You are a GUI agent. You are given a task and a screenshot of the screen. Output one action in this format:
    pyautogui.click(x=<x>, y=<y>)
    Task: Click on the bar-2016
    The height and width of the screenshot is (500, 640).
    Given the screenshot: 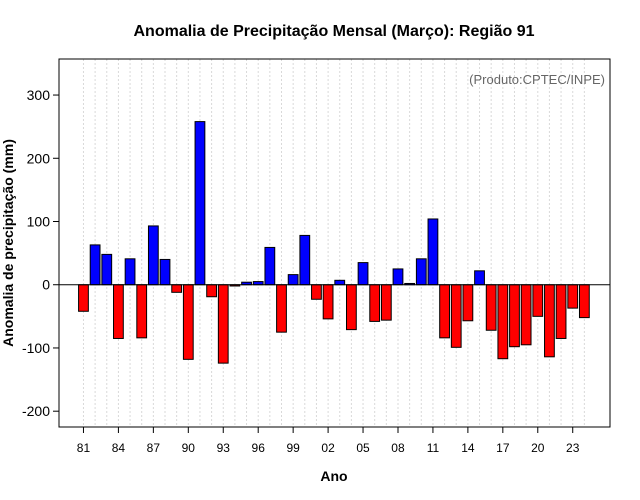 What is the action you would take?
    pyautogui.click(x=491, y=307)
    